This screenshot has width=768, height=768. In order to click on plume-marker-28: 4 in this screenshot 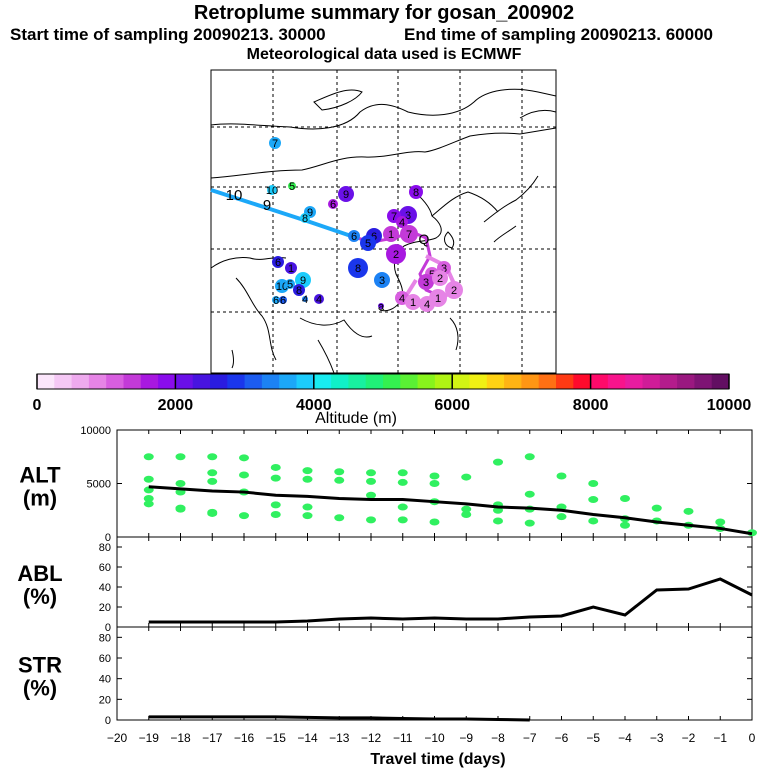, I will do `click(319, 300)`.